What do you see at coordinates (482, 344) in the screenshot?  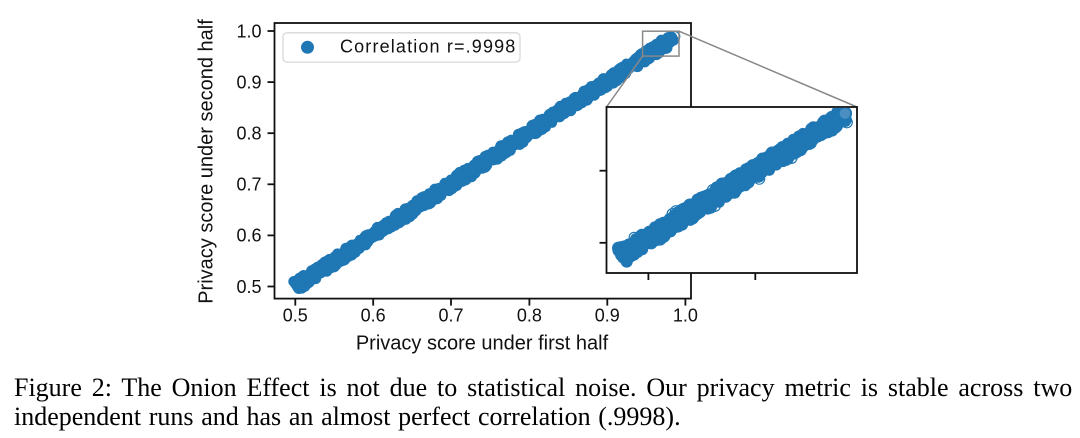 I see `svg-text: Privacy score under first half` at bounding box center [482, 344].